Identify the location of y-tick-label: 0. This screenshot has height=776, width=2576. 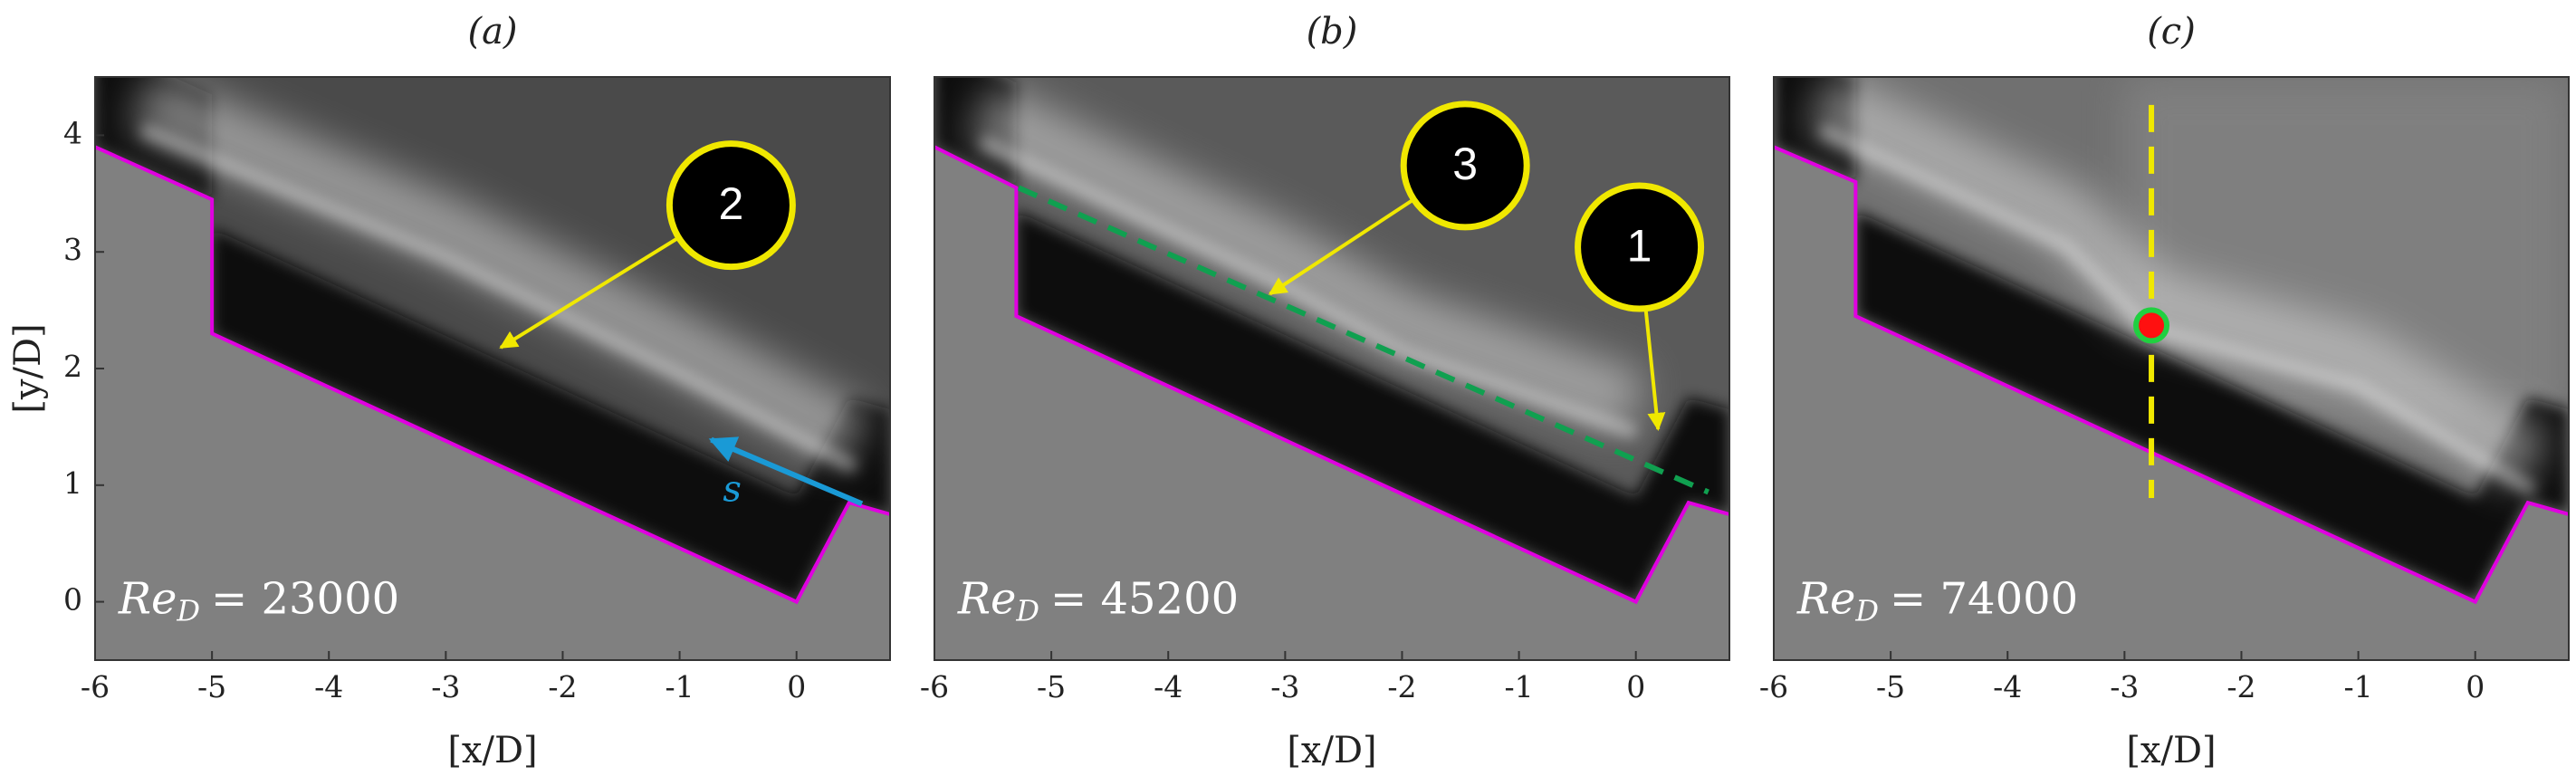
(72, 600).